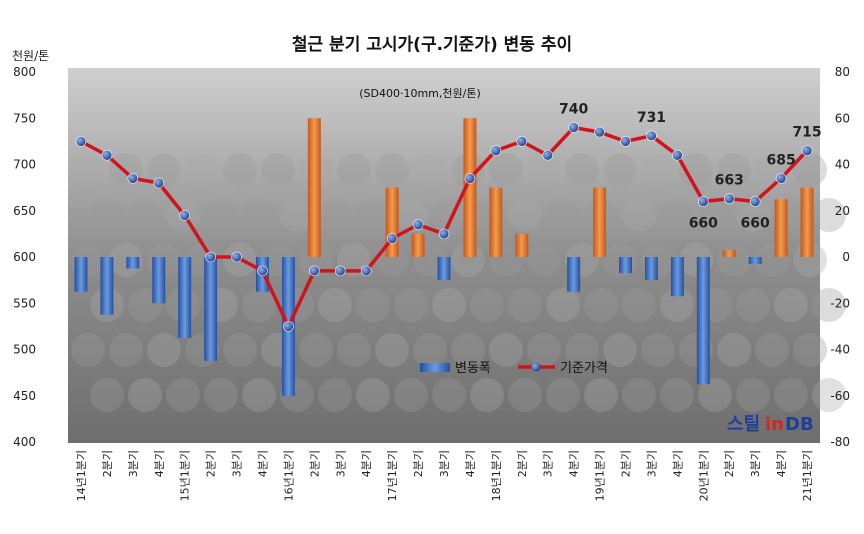  Describe the element at coordinates (24, 442) in the screenshot. I see `left-tick-label: 400` at that location.